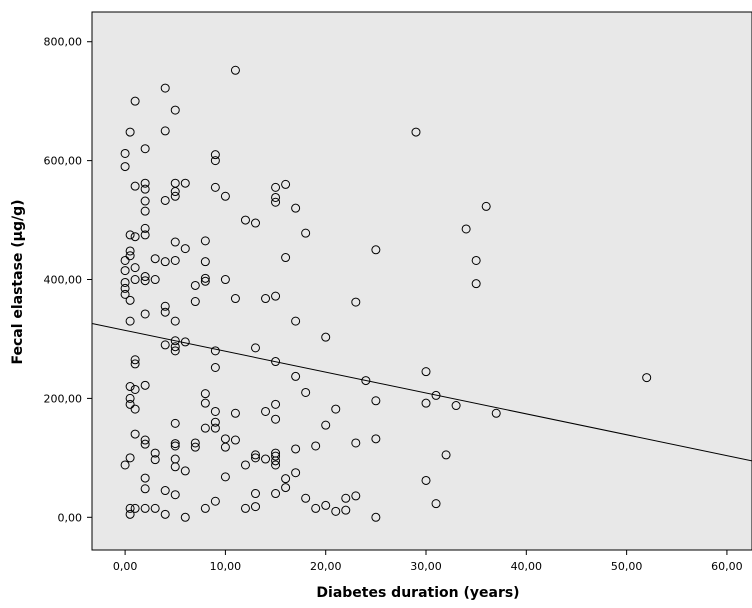  Describe the element at coordinates (417, 593) in the screenshot. I see `x-axis-title: Diabetes duration (years)` at that location.